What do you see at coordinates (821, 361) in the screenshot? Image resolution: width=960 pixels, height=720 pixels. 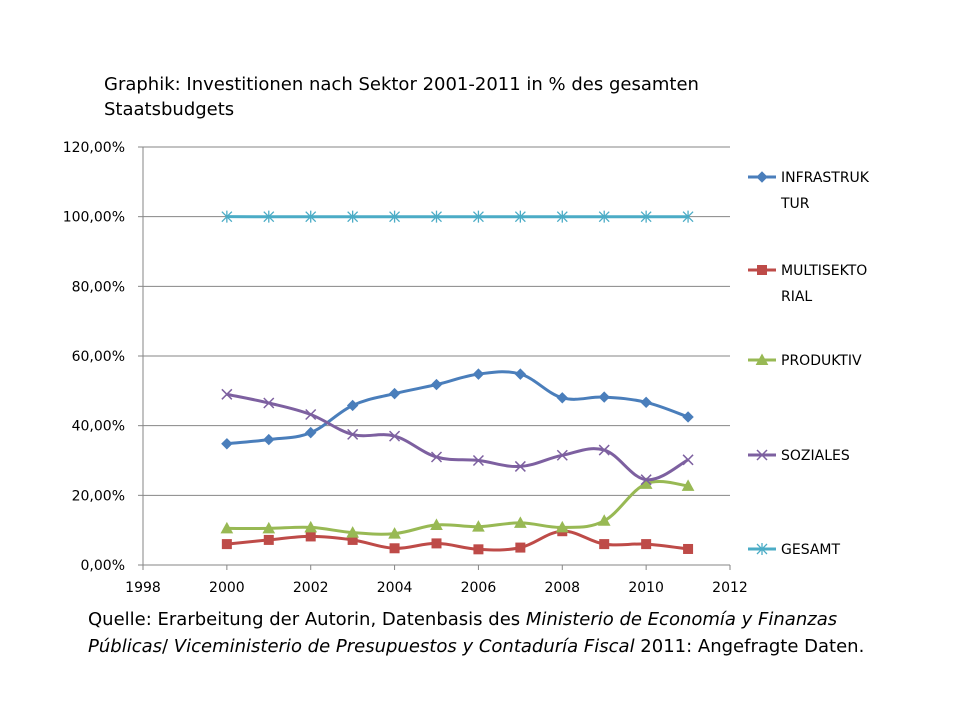 I see `legend-label-produktiv: PRODUKTIV` at bounding box center [821, 361].